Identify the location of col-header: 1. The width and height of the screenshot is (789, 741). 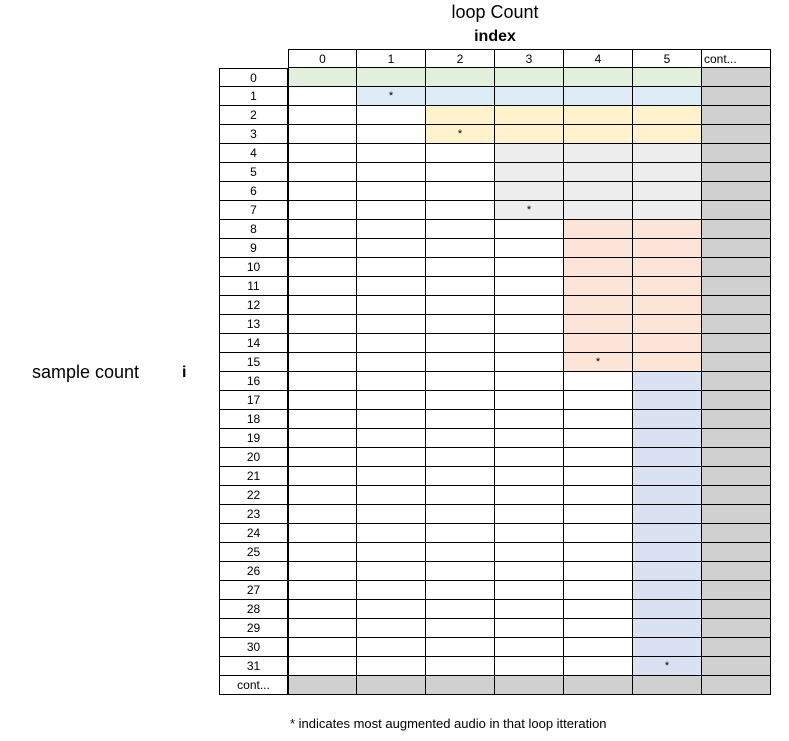
(391, 58).